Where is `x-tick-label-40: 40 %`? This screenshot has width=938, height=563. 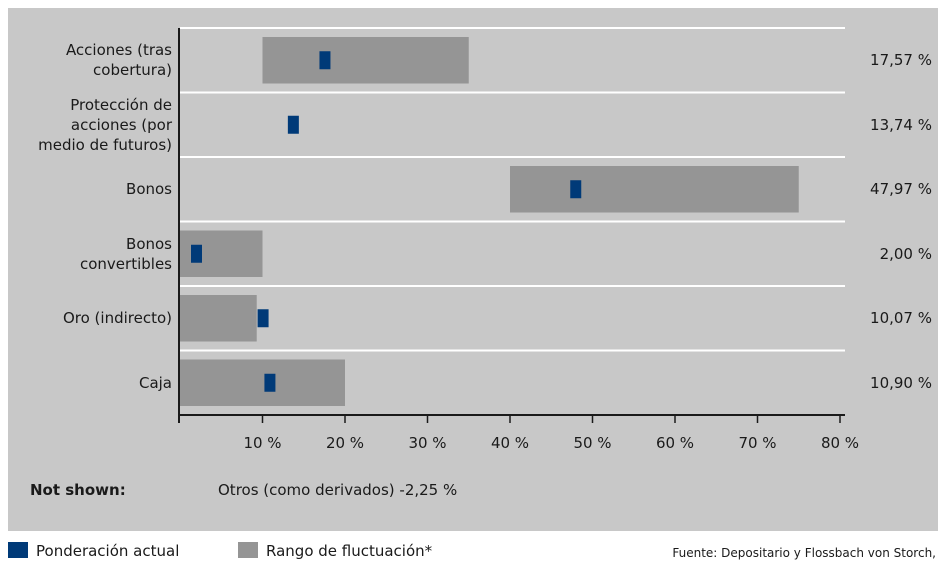 x-tick-label-40: 40 % is located at coordinates (510, 443).